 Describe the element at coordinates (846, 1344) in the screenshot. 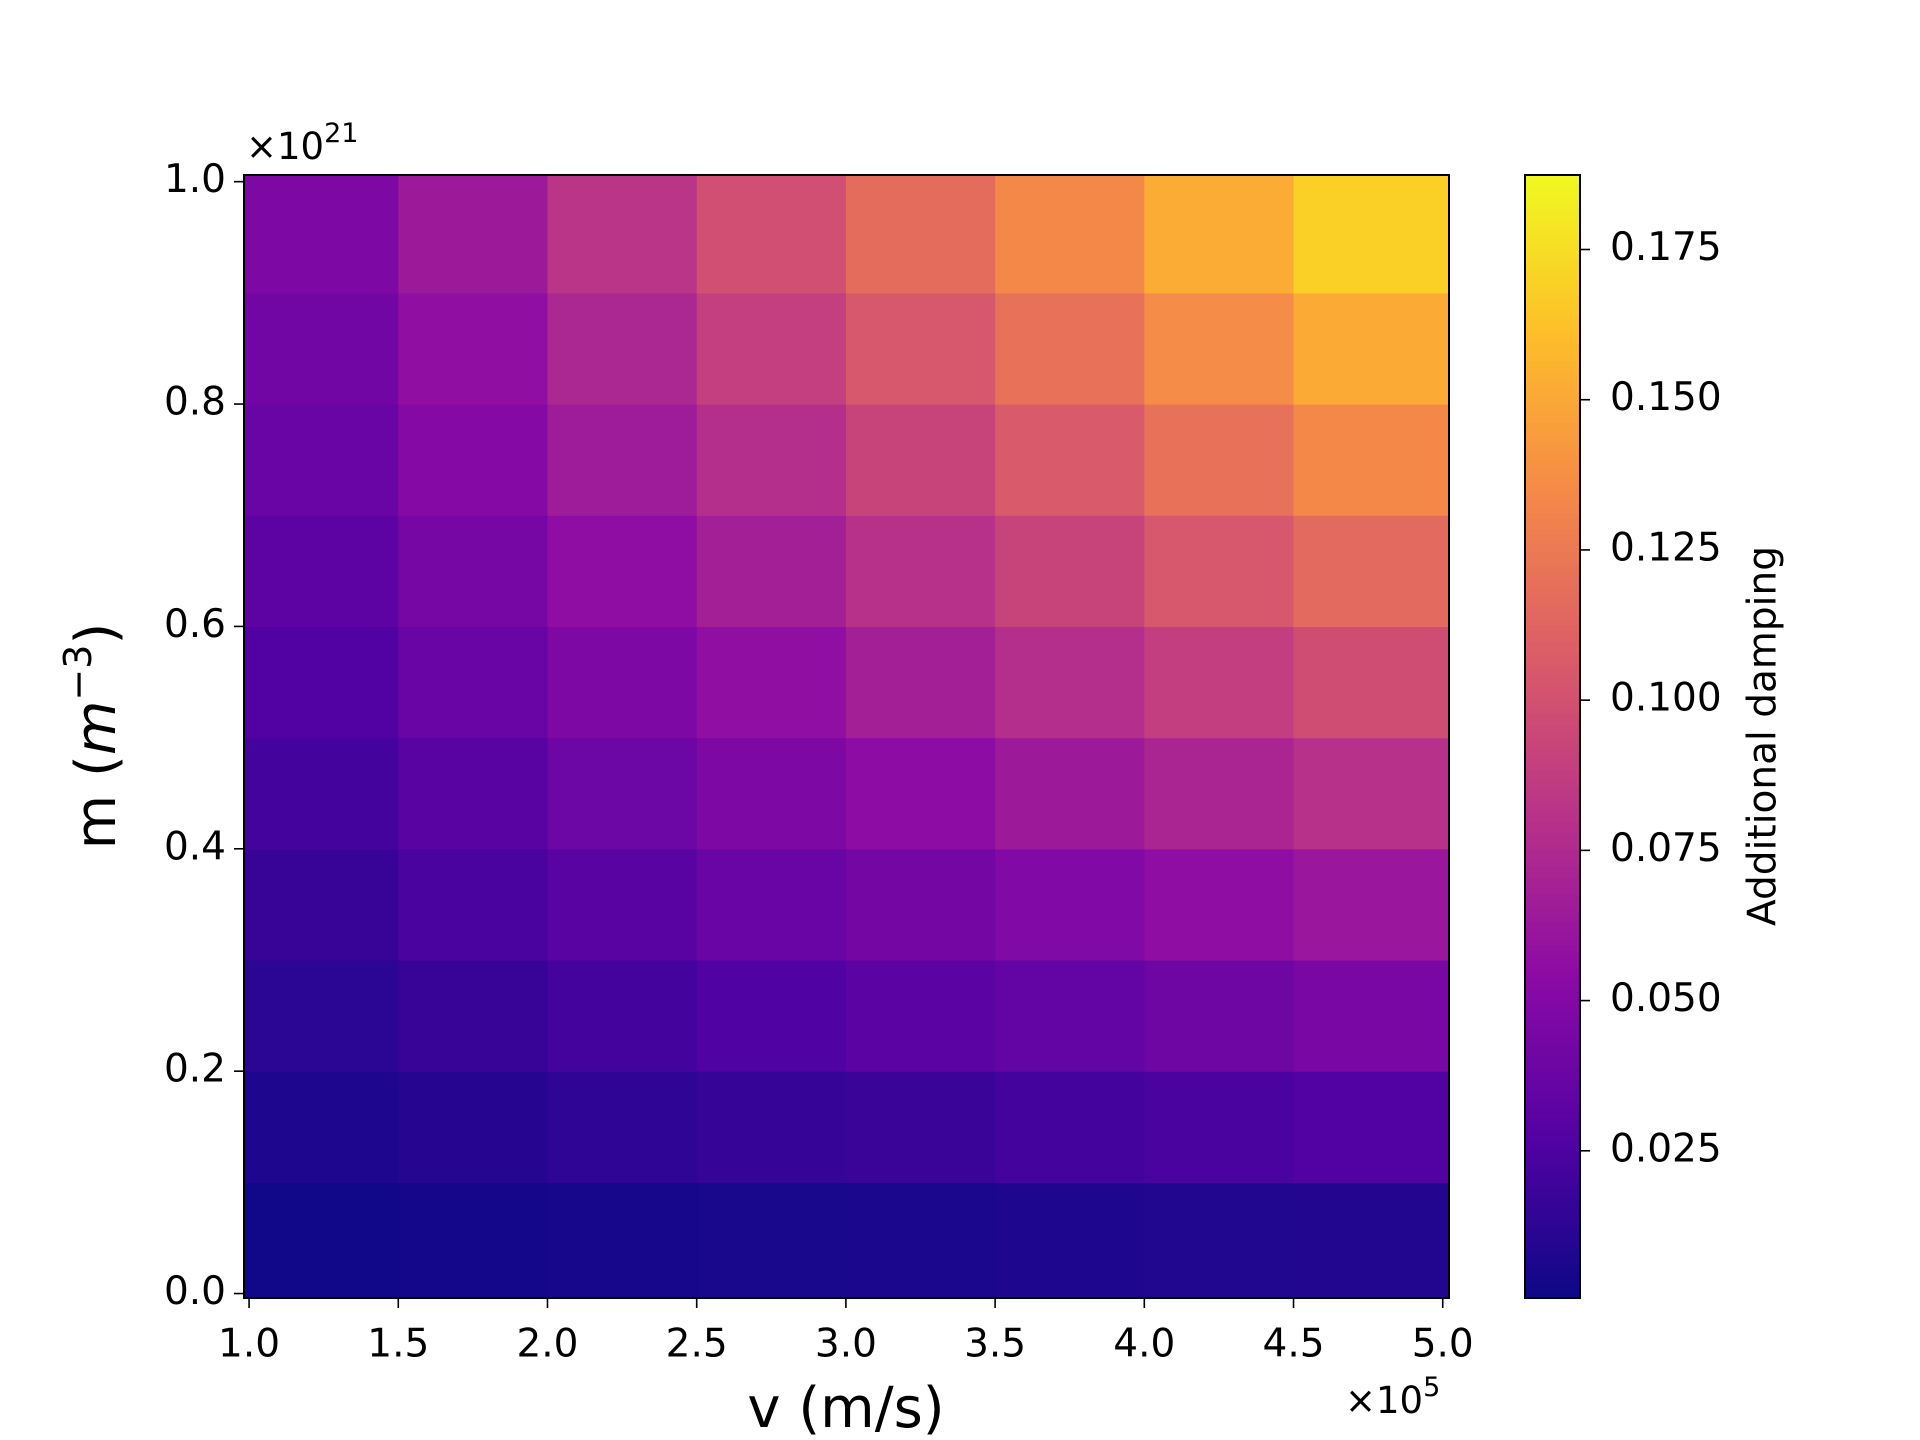

I see `x-tick-label: 3.0` at that location.